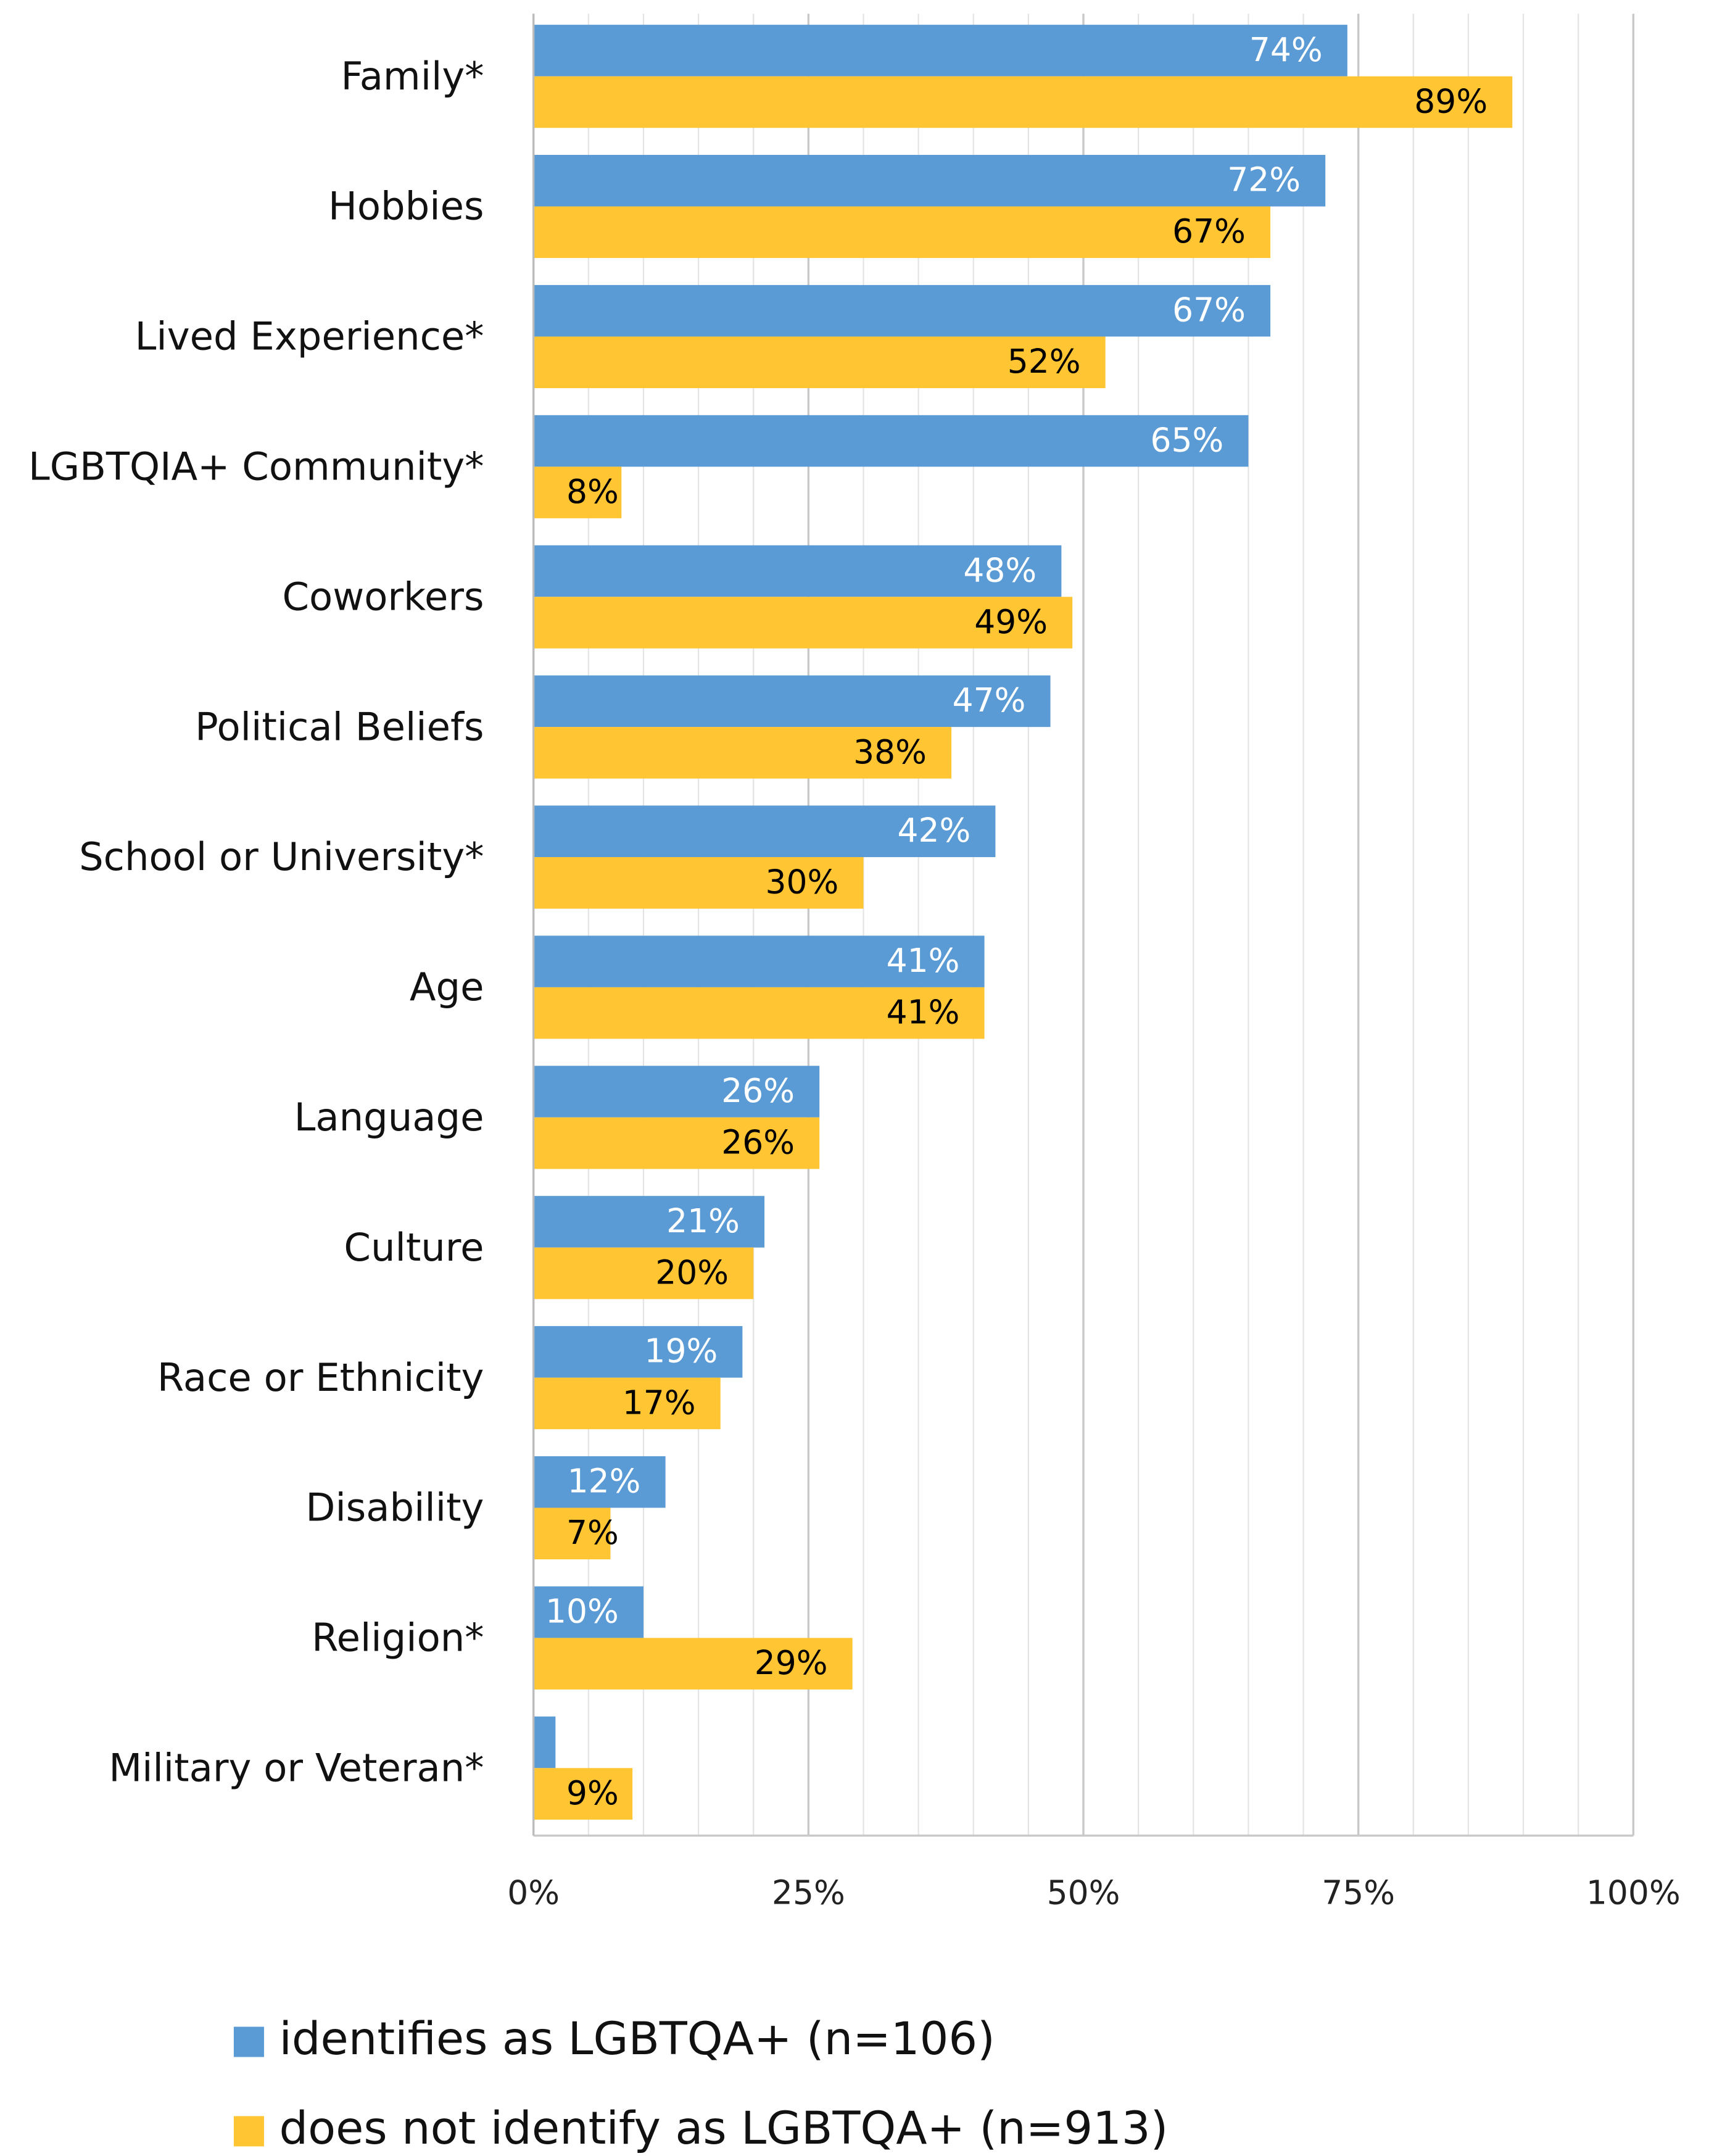  What do you see at coordinates (692, 1272) in the screenshot?
I see `value-label: 20%` at bounding box center [692, 1272].